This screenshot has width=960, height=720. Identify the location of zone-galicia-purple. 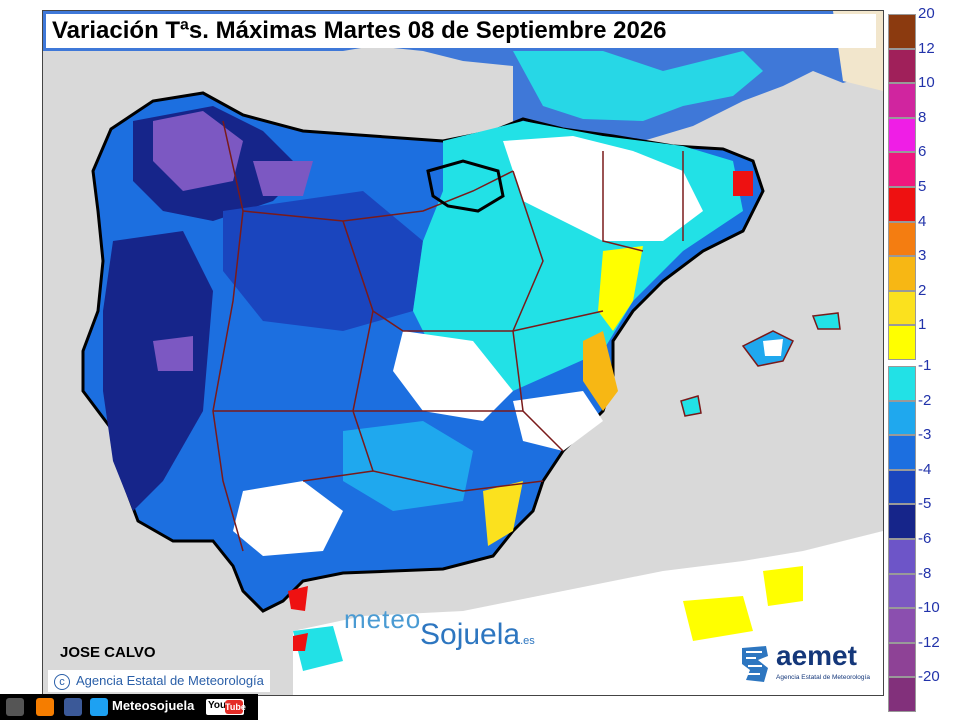
(198, 151).